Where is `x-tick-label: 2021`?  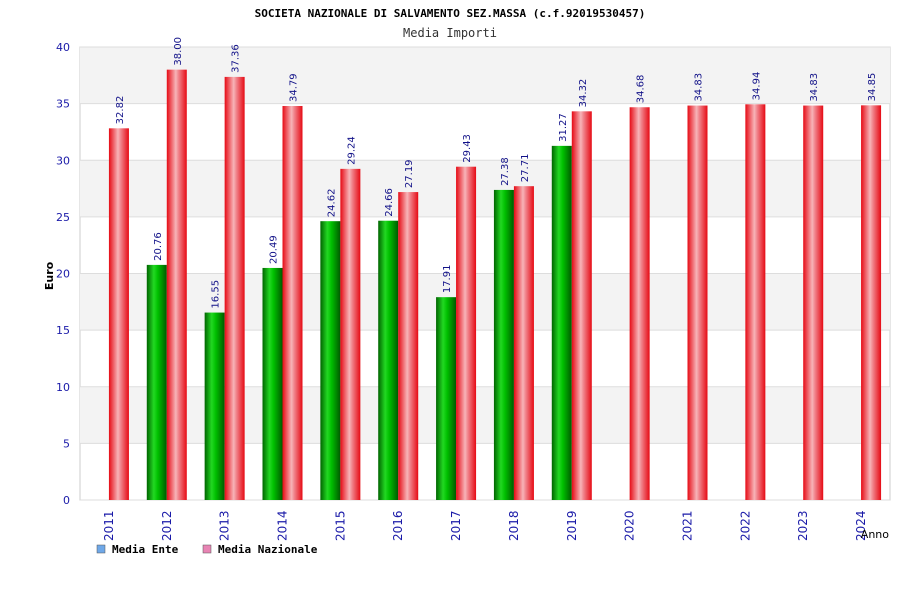 x-tick-label: 2021 is located at coordinates (688, 525).